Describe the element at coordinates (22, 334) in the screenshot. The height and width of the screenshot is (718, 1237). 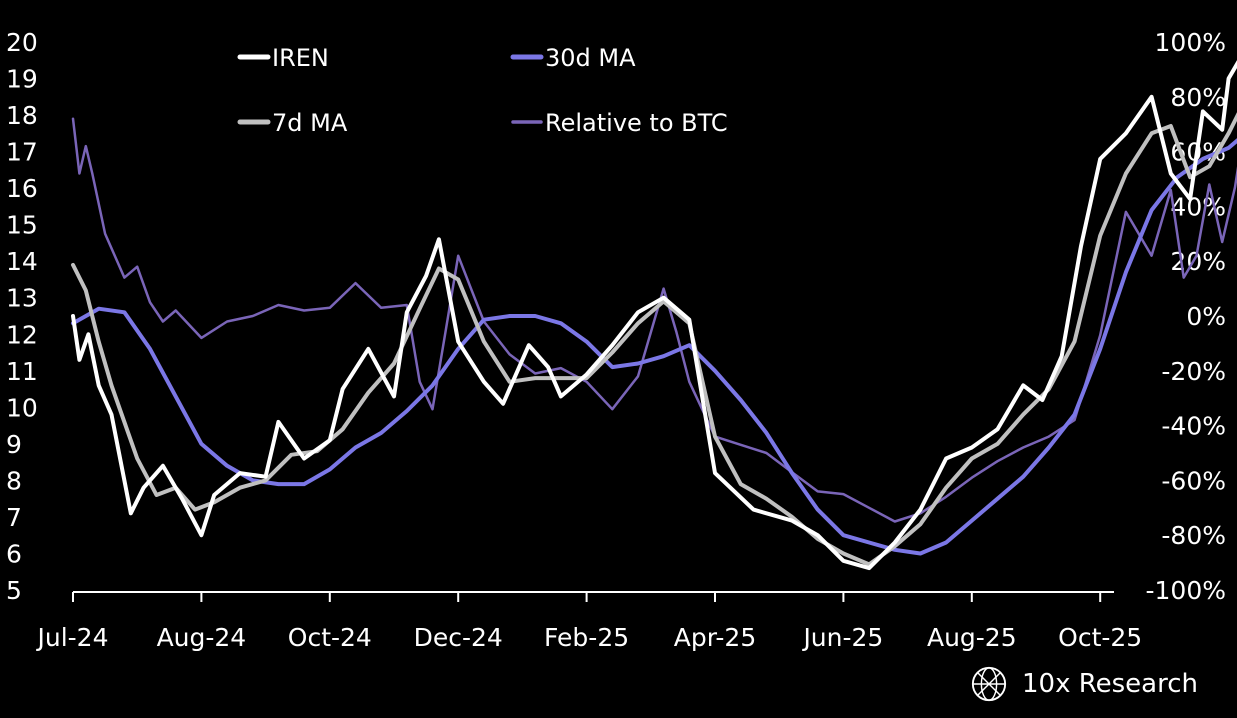
I see `y-left-tick-label: 12` at that location.